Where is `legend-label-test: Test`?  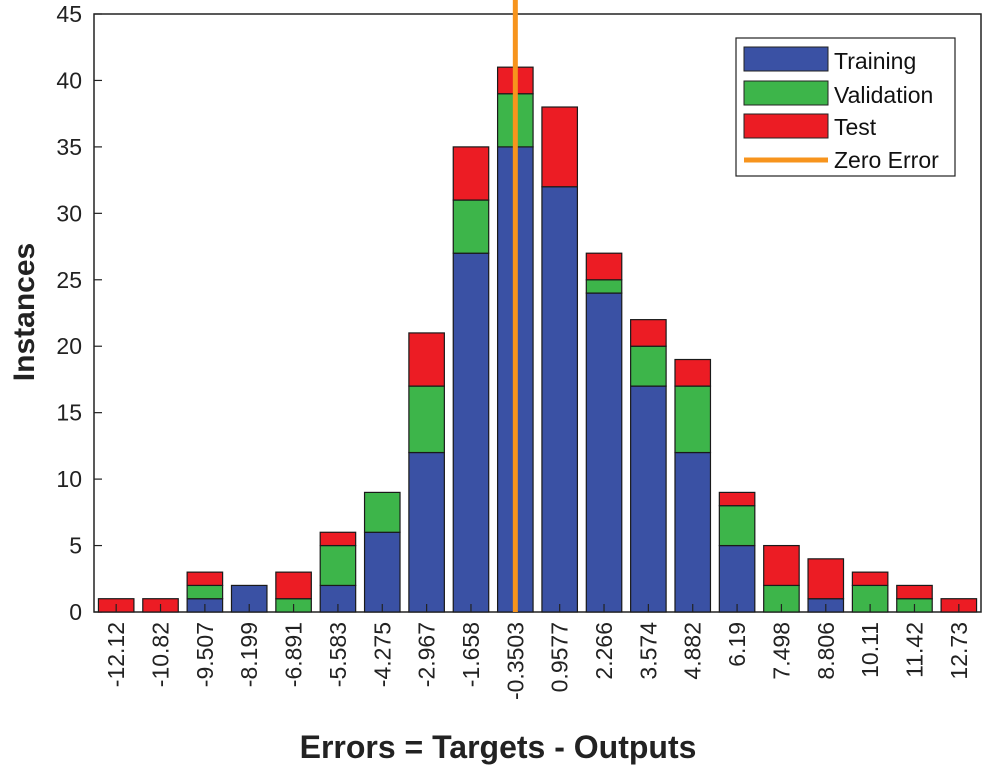 legend-label-test: Test is located at coordinates (855, 127).